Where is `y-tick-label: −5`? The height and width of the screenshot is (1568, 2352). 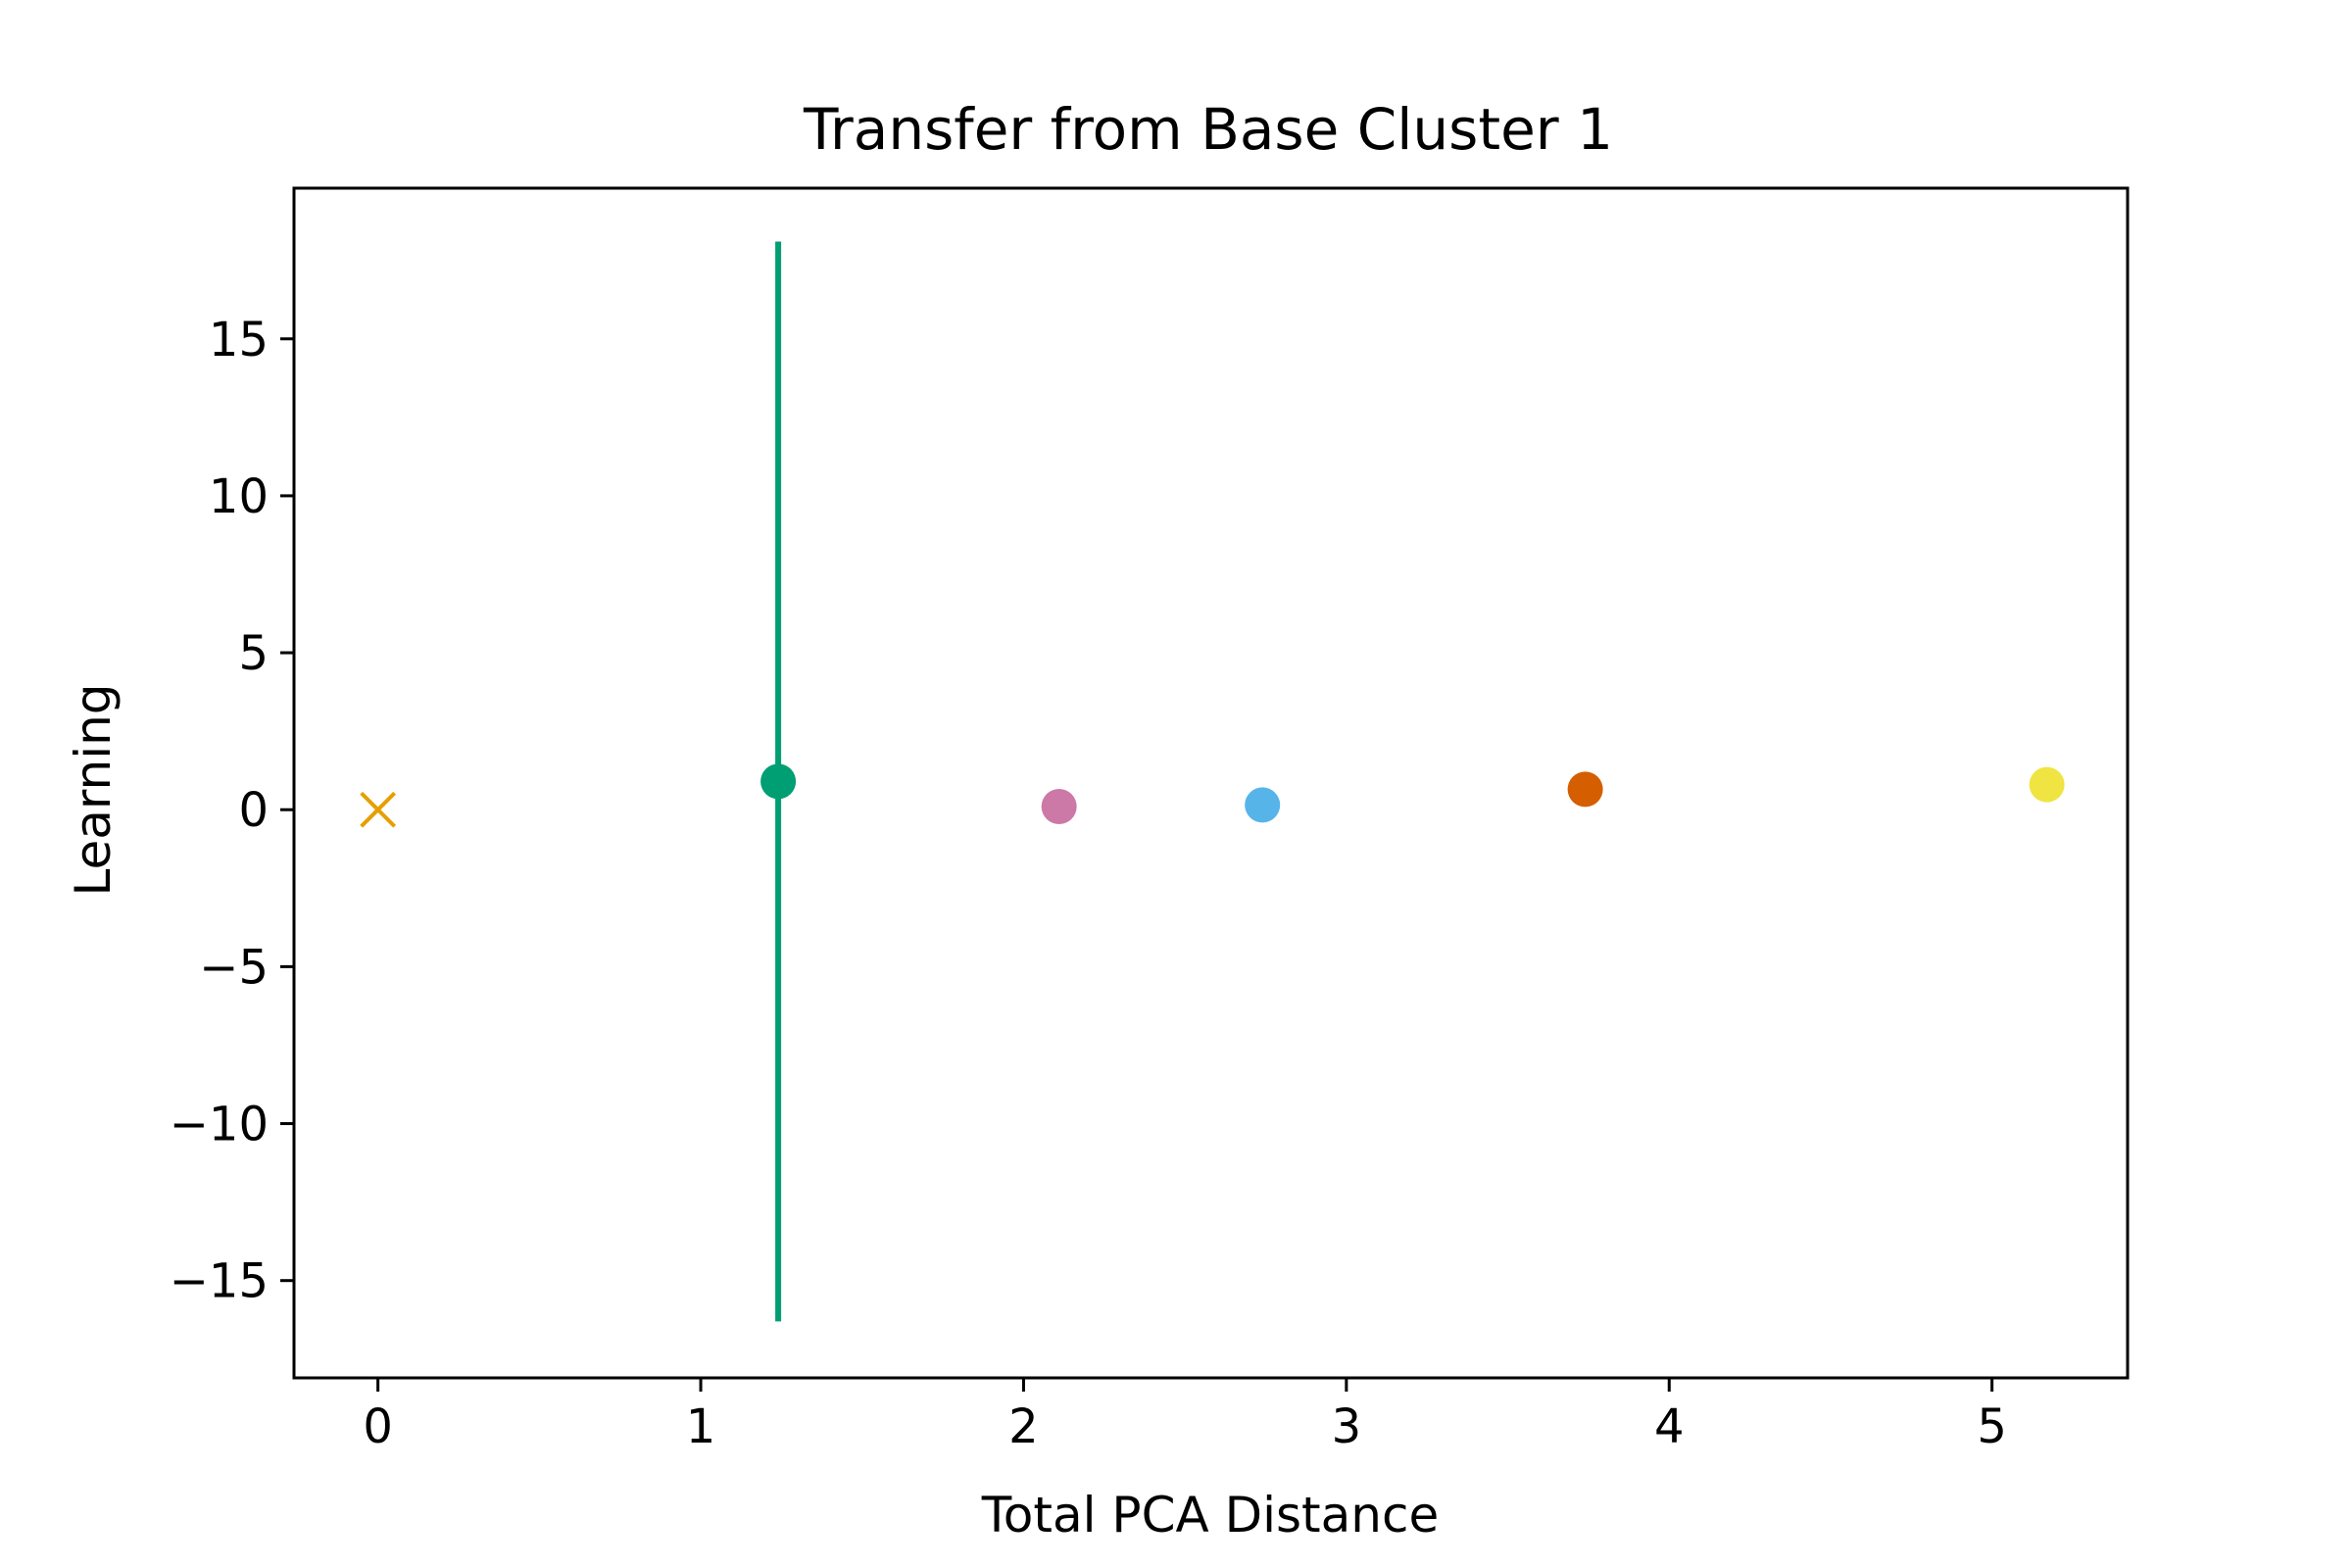
y-tick-label: −5 is located at coordinates (234, 967).